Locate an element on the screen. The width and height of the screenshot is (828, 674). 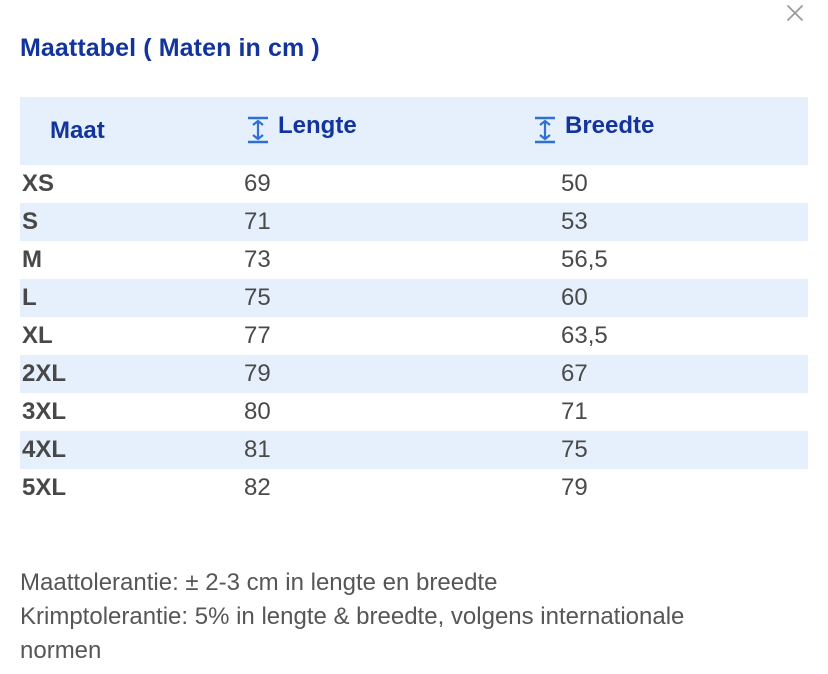
table-row: M 73 56,5 is located at coordinates (414, 260).